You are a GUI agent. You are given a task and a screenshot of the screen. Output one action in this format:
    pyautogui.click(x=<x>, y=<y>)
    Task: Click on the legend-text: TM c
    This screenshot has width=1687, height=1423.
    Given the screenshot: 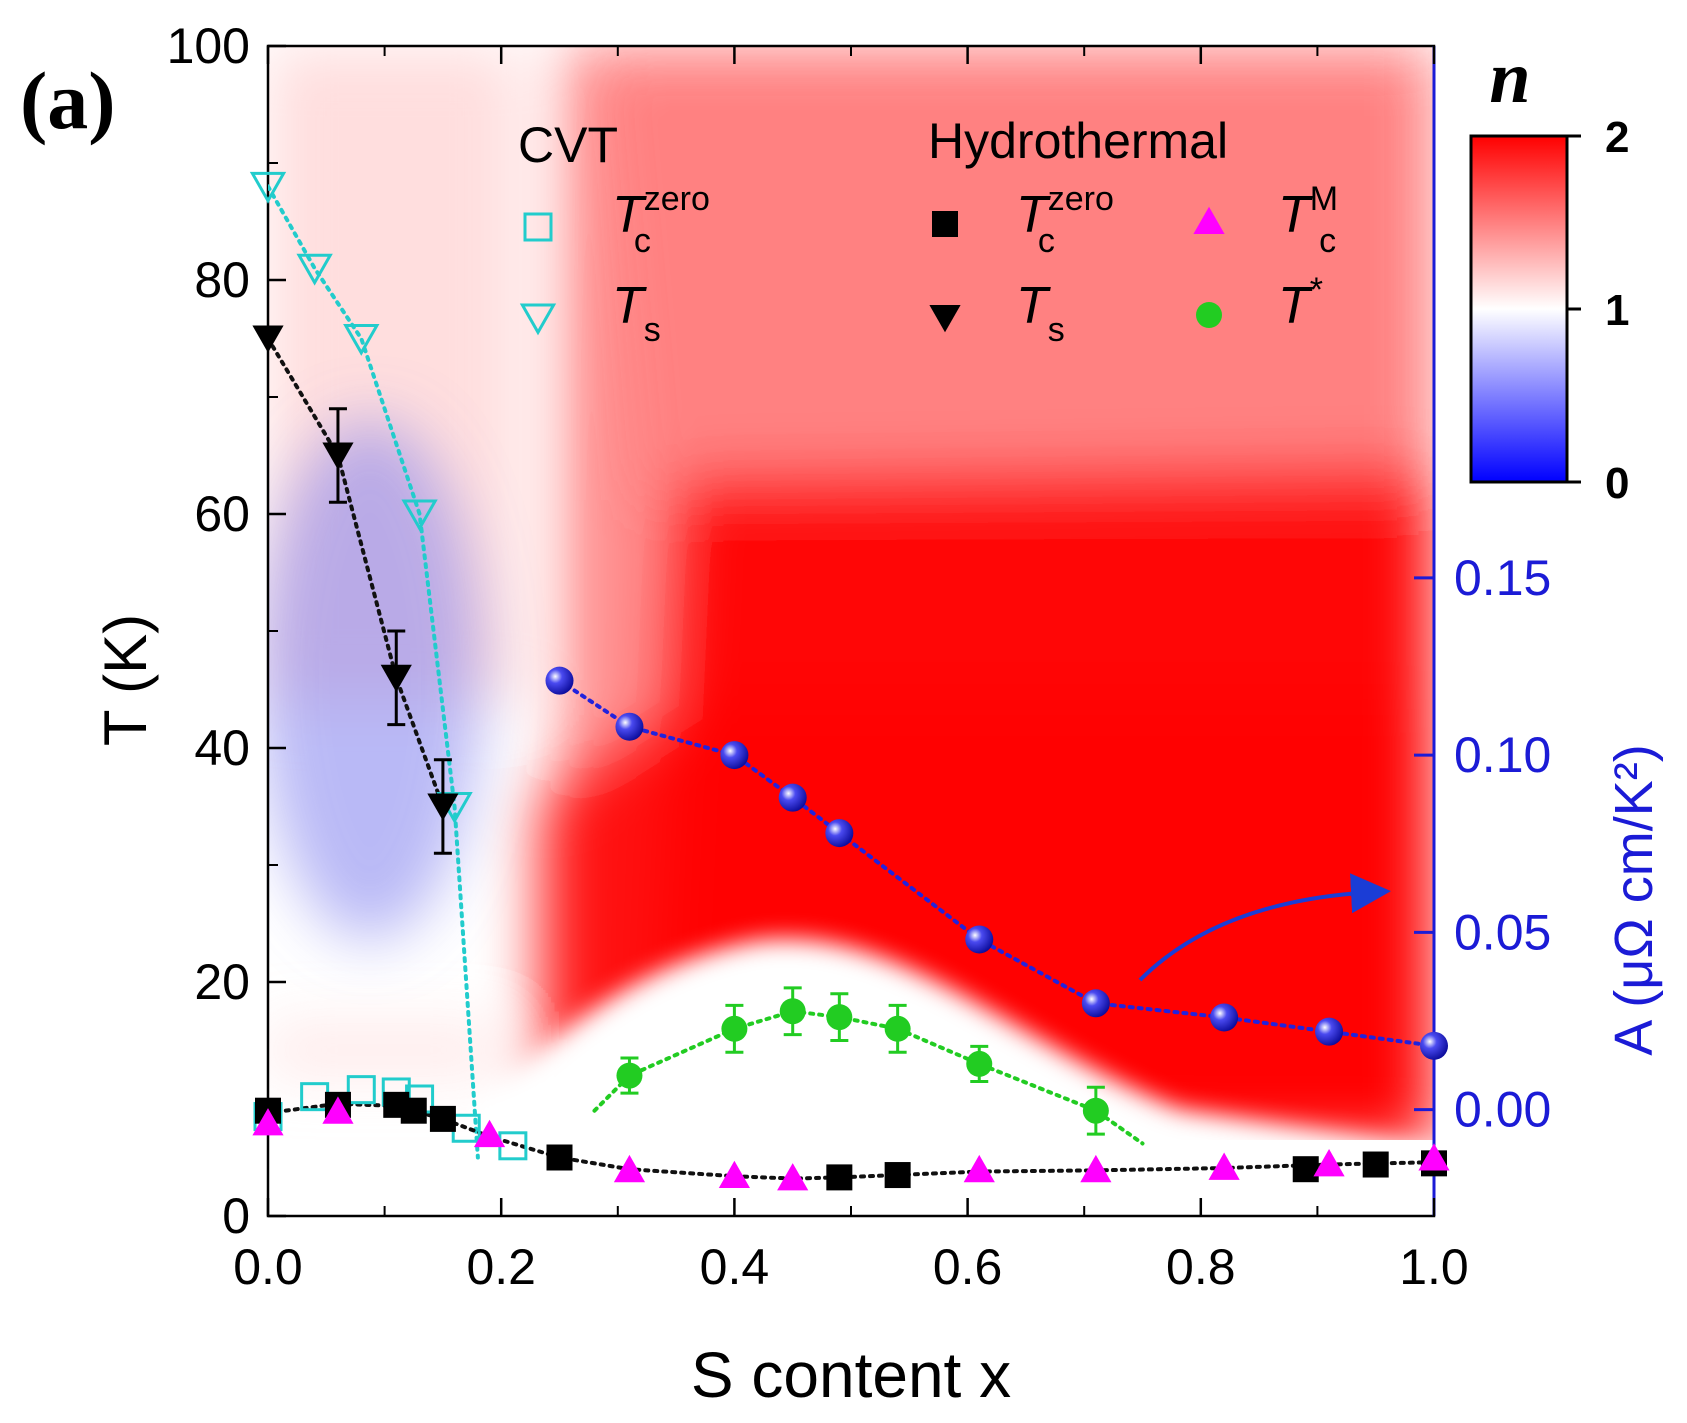 What is the action you would take?
    pyautogui.click(x=1308, y=220)
    